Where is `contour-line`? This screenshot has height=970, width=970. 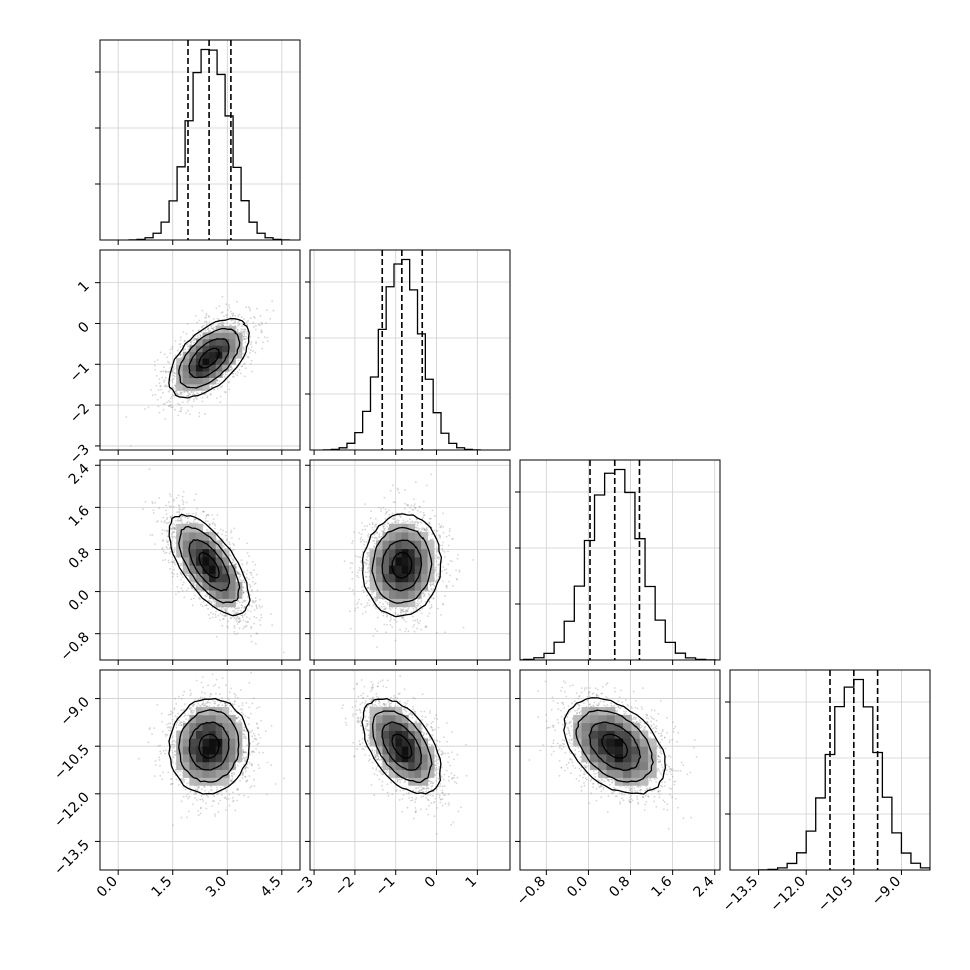
contour-line is located at coordinates (209, 358).